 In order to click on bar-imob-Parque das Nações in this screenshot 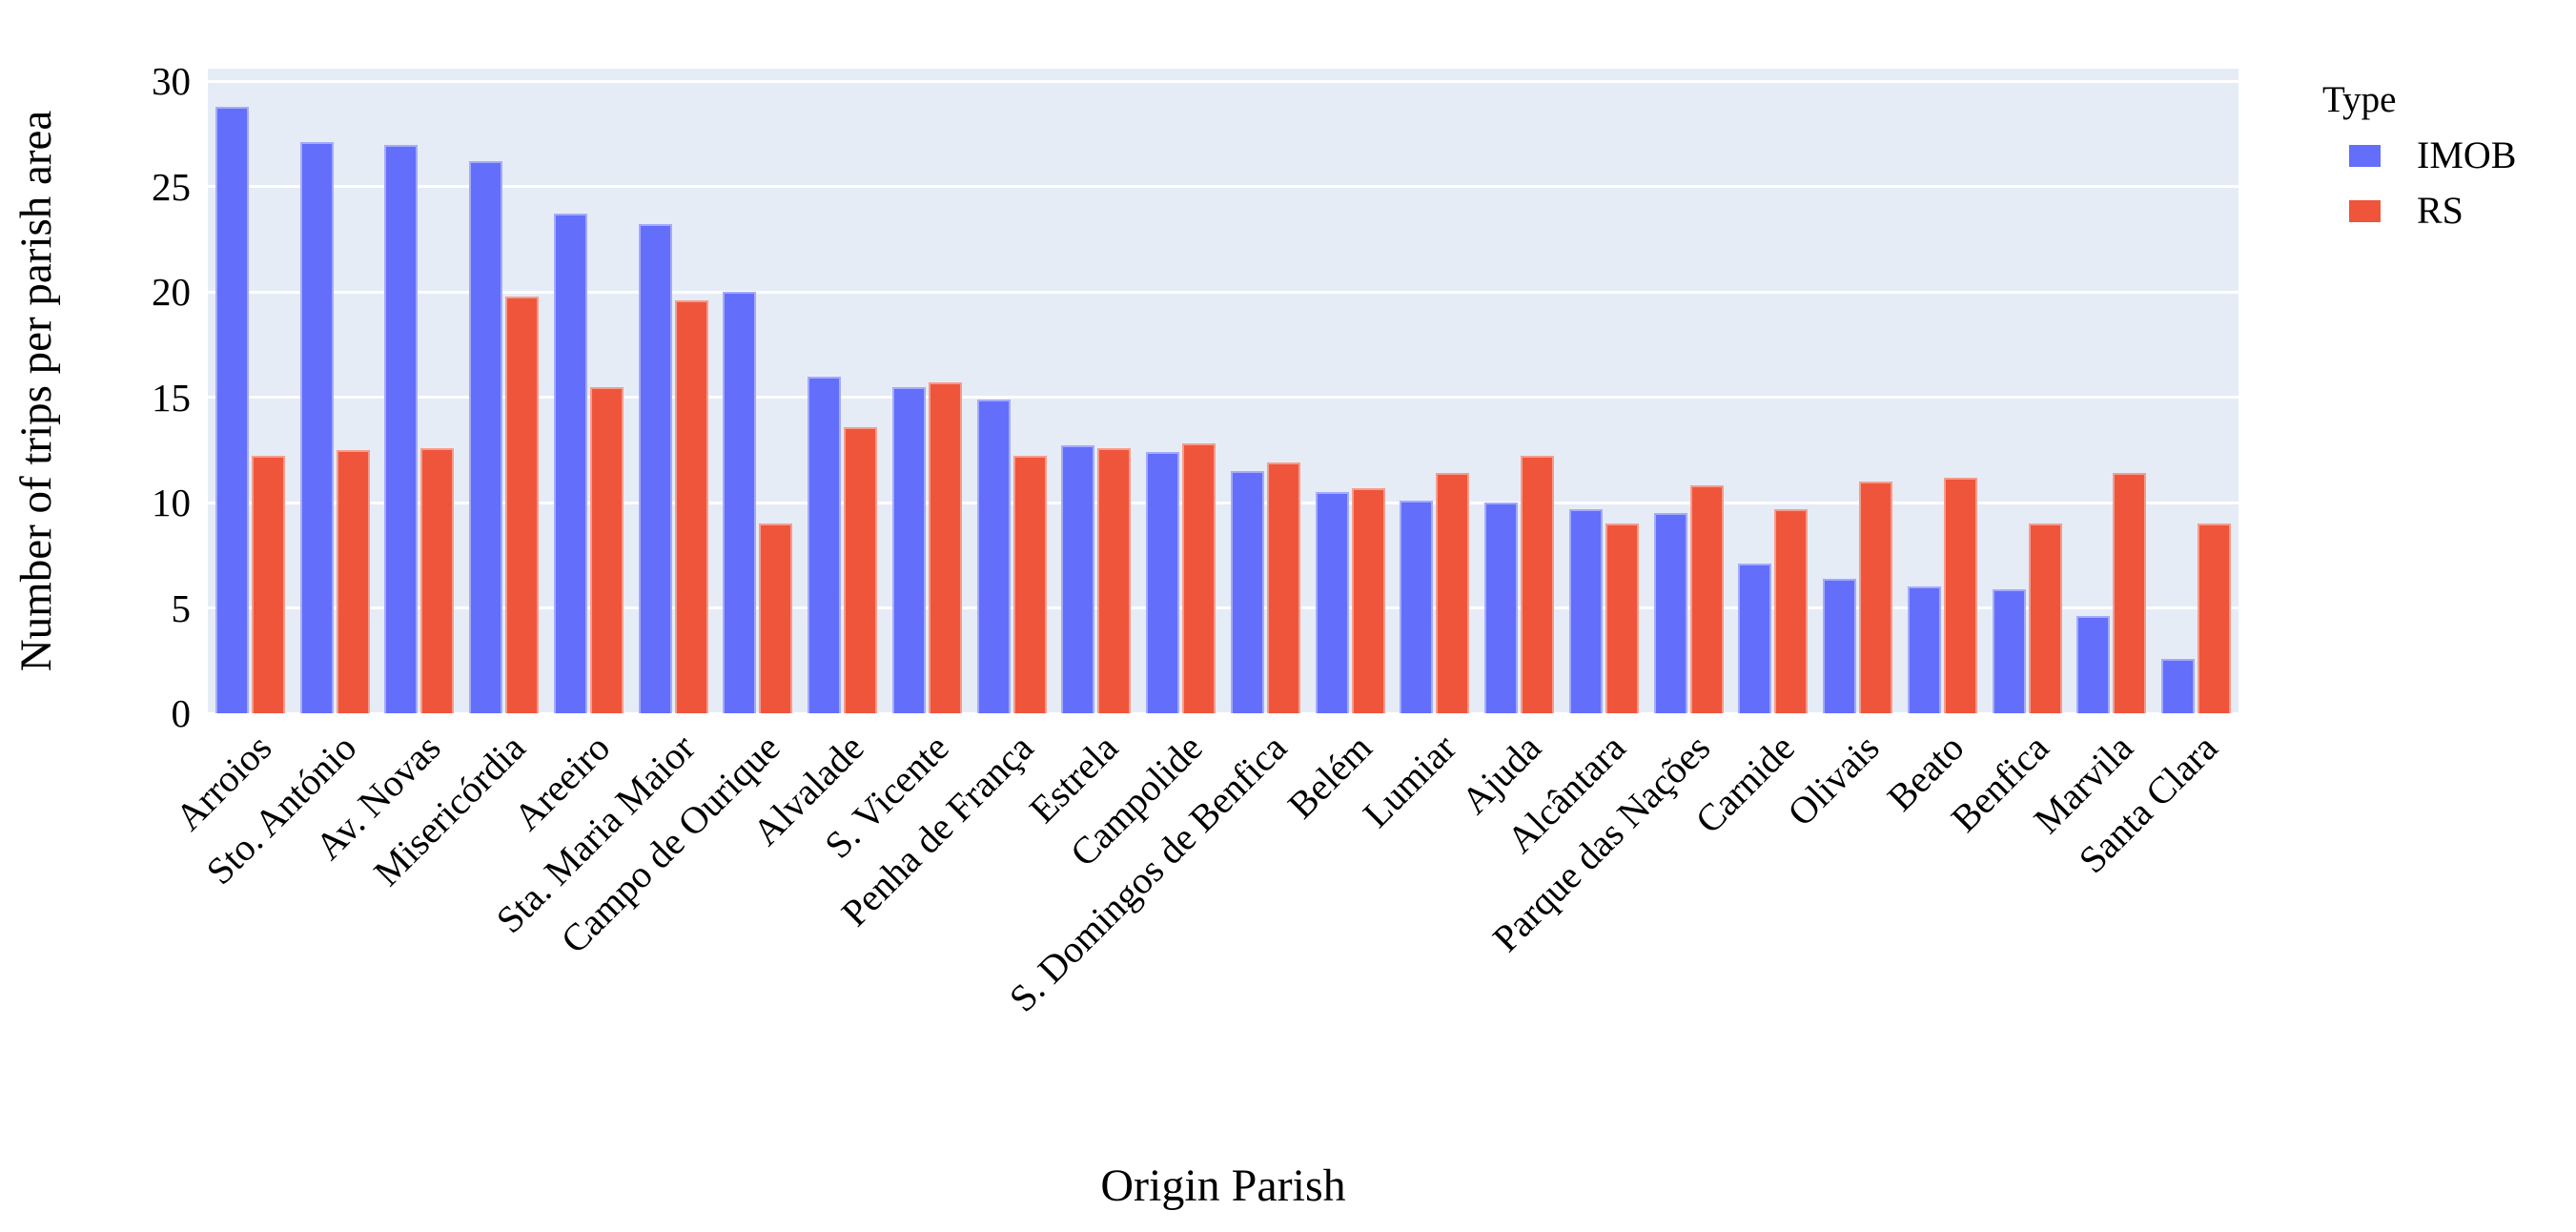, I will do `click(1670, 613)`.